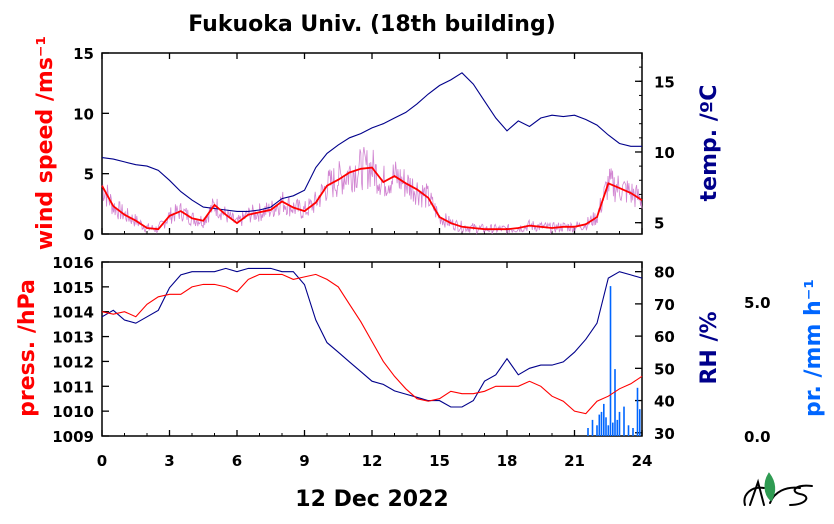 Image resolution: width=834 pixels, height=524 pixels. I want to click on rh-y-tick-label: 40, so click(664, 402).